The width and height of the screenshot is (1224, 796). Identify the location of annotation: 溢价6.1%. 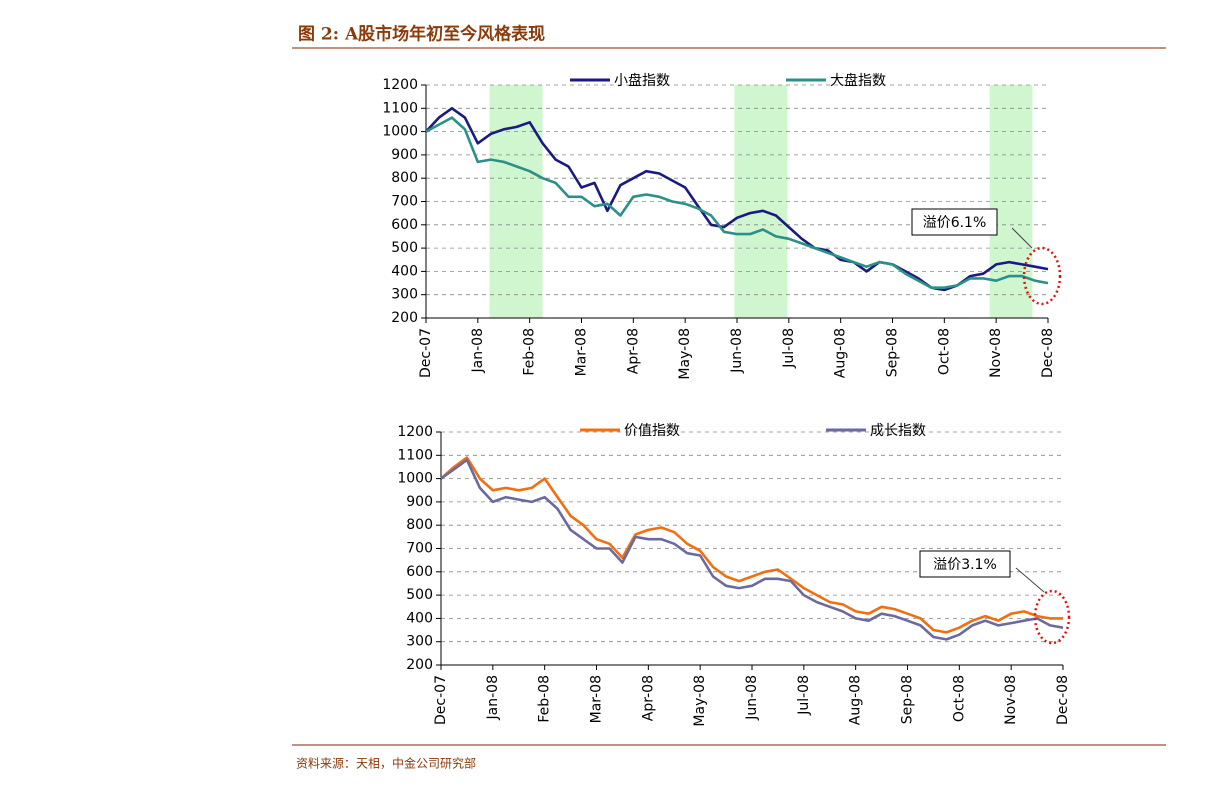
(955, 223).